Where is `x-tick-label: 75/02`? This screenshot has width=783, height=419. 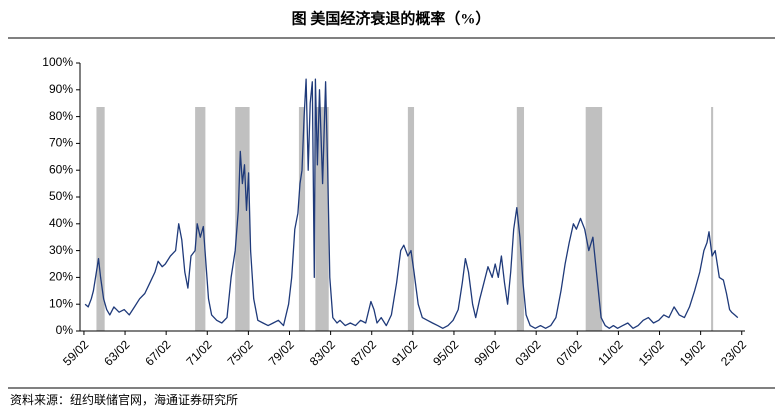
x-tick-label: 75/02 is located at coordinates (240, 352).